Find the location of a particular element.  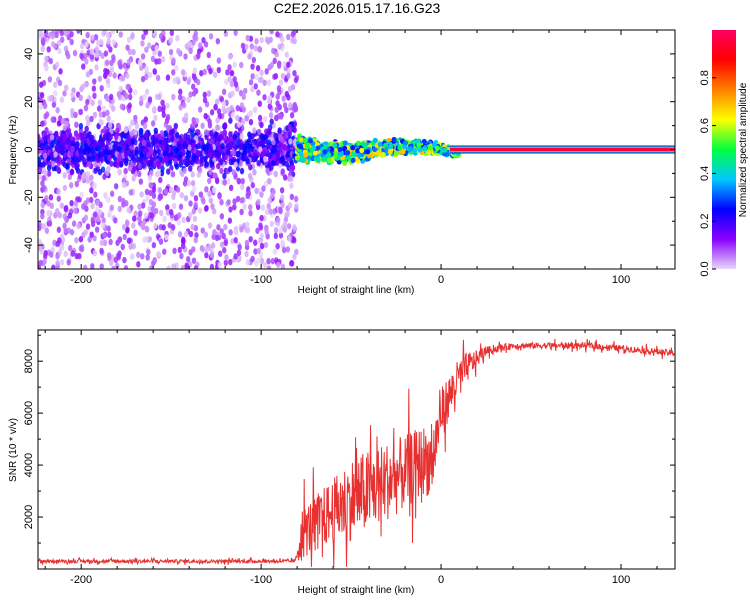

y-tick-label: 0 is located at coordinates (29, 149).